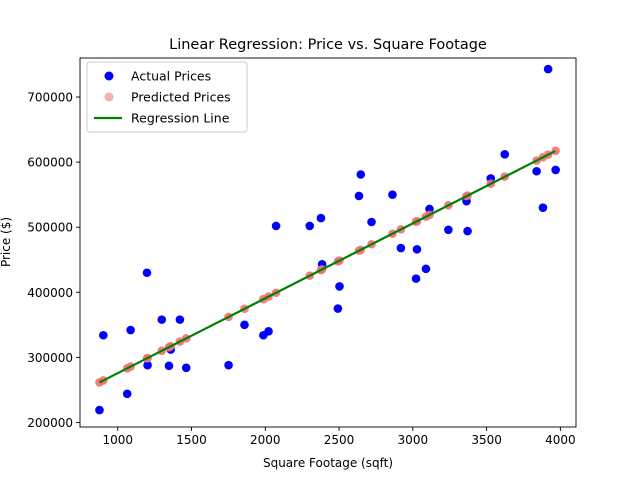 The width and height of the screenshot is (640, 480). I want to click on x-tick-label: 3000, so click(413, 440).